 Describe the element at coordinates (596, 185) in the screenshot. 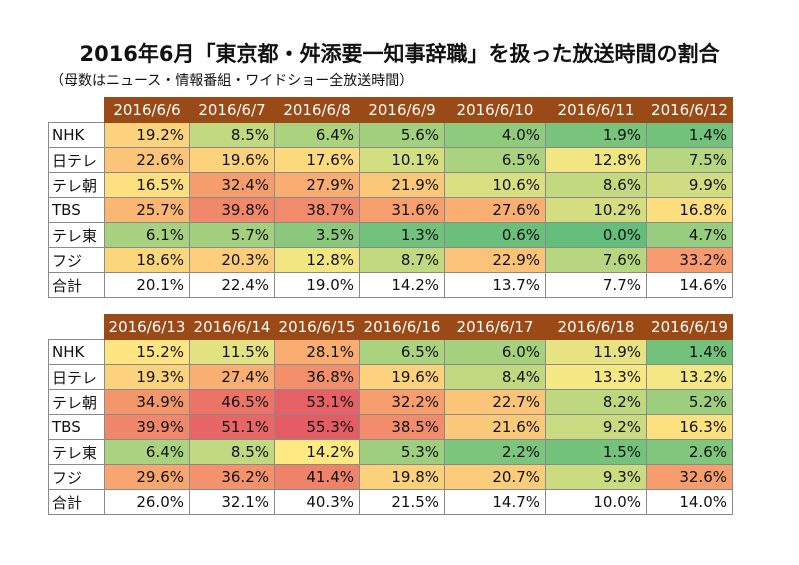

I see `heatmap-cell: 8.6%` at that location.